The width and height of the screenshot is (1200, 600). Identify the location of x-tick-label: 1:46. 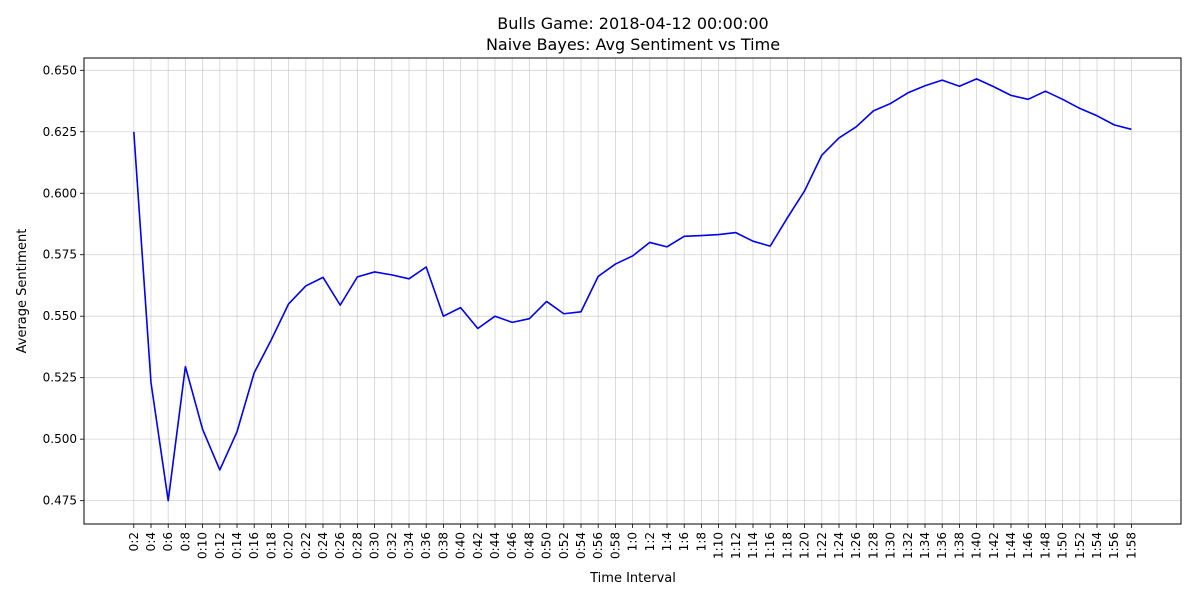
(1028, 545).